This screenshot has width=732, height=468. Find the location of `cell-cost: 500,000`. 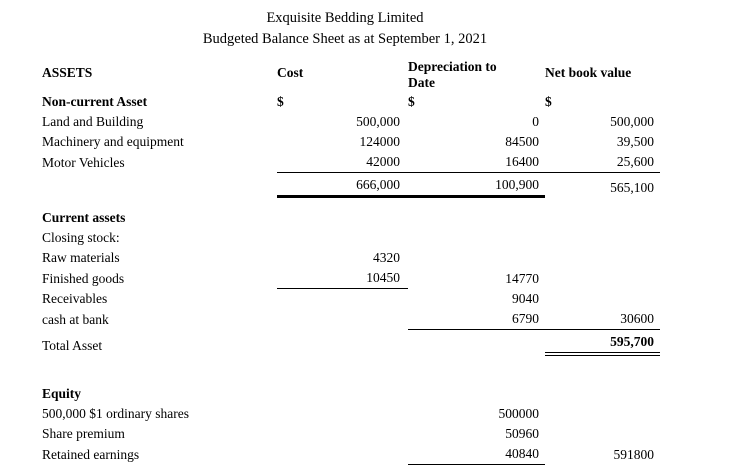

cell-cost: 500,000 is located at coordinates (378, 121).